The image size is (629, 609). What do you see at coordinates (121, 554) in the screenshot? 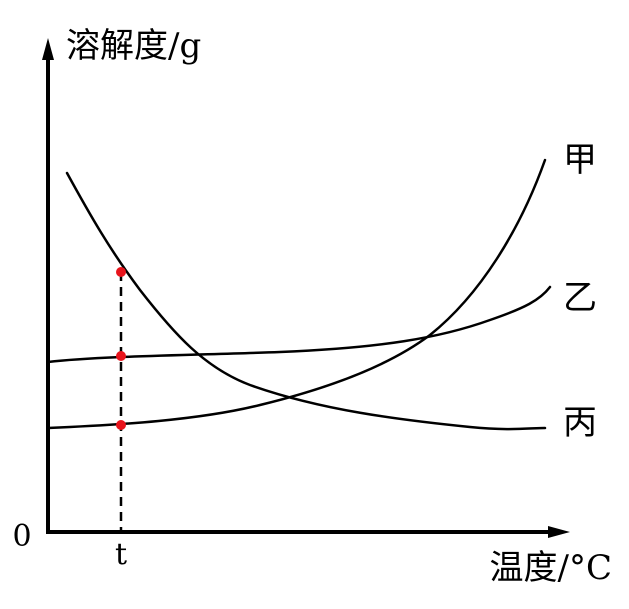
I see `x-tick-label: t` at bounding box center [121, 554].